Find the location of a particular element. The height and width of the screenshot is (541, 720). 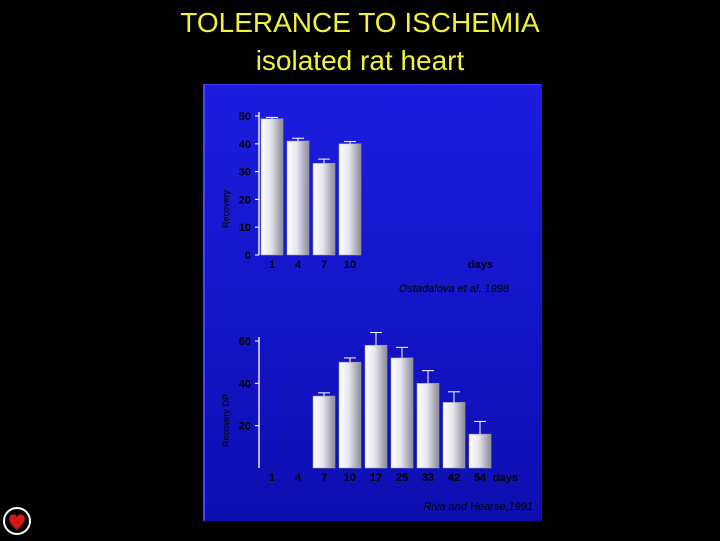

x-tick-label: 33 is located at coordinates (428, 478).